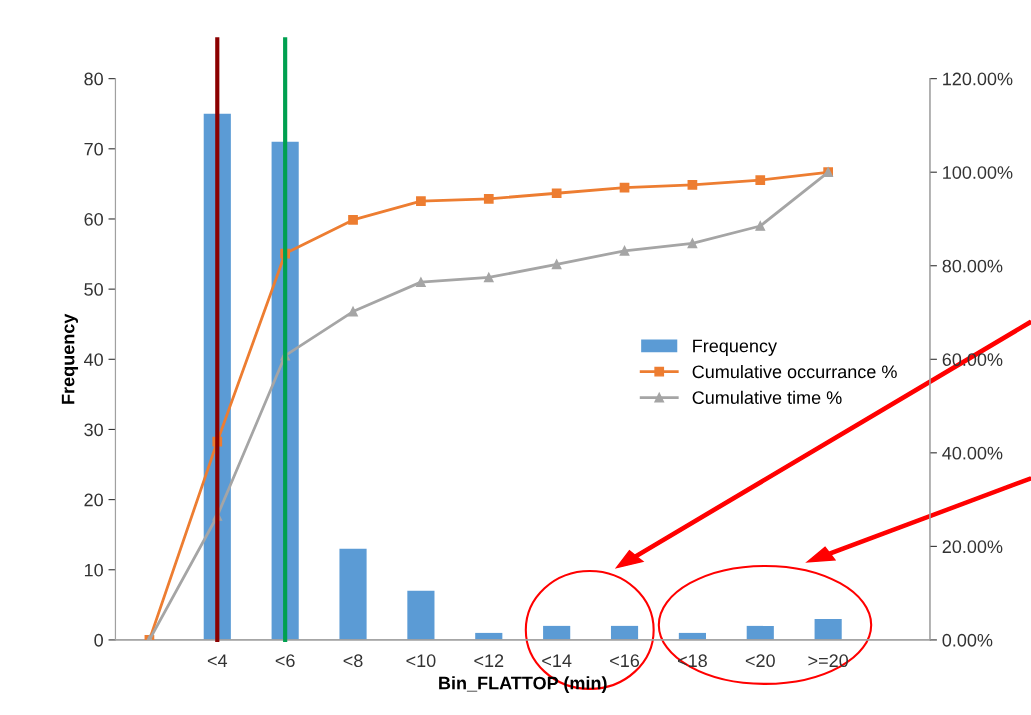 The height and width of the screenshot is (715, 1031). Describe the element at coordinates (489, 660) in the screenshot. I see `x-tick-label: <12` at that location.